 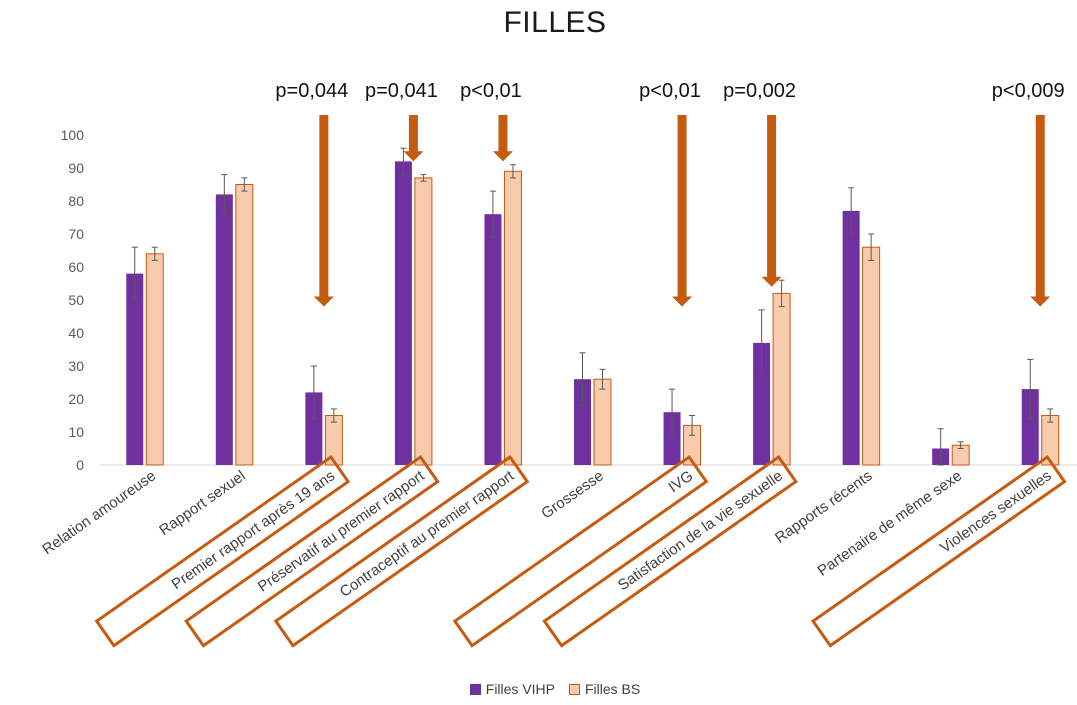 What do you see at coordinates (475, 689) in the screenshot?
I see `legend-swatch-vihp` at bounding box center [475, 689].